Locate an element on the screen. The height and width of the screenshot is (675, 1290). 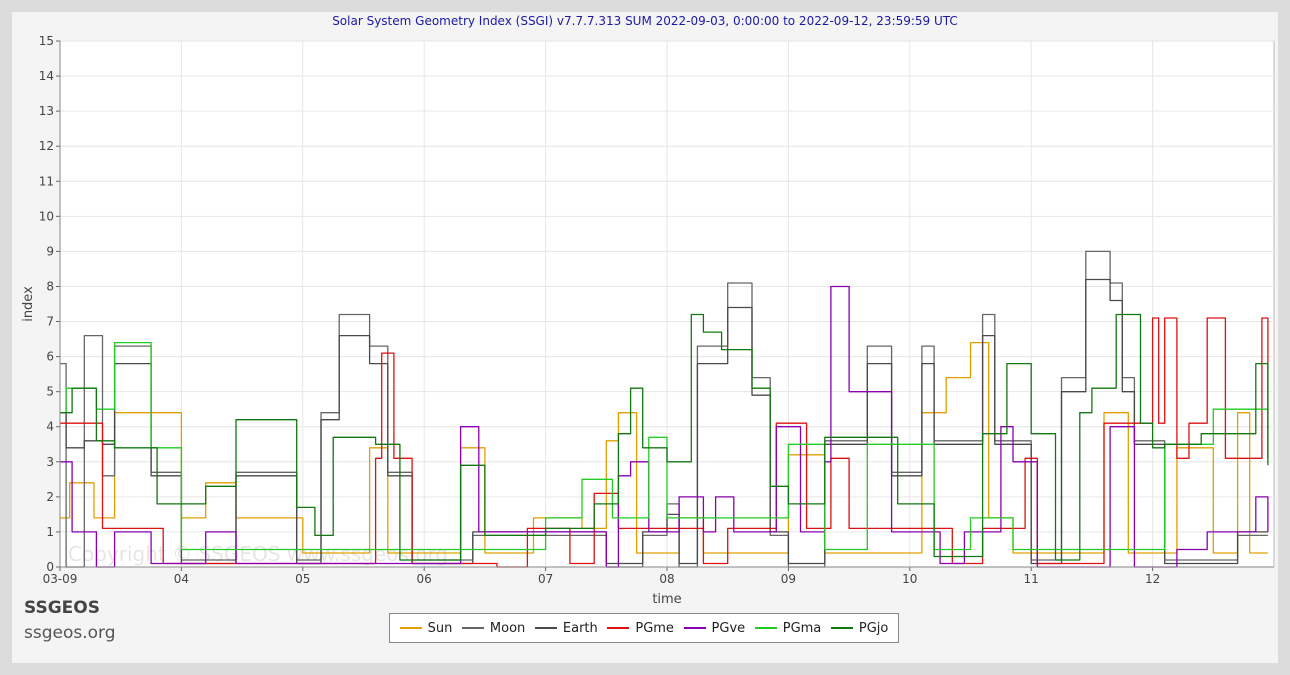
y-tick-label: 12 is located at coordinates (46, 146).